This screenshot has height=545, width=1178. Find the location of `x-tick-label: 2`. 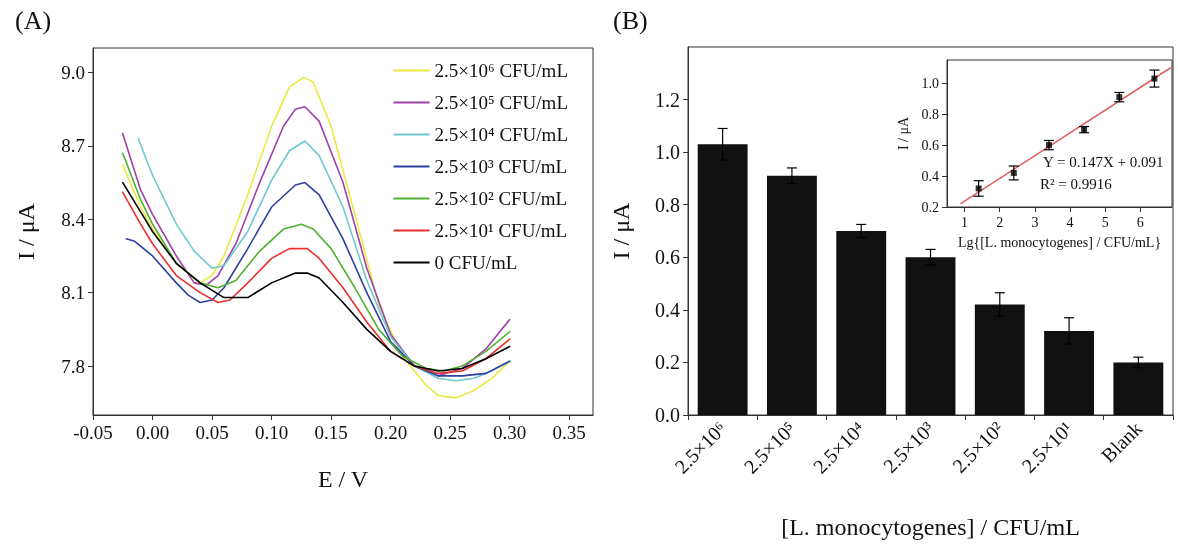

x-tick-label: 2 is located at coordinates (1000, 222).